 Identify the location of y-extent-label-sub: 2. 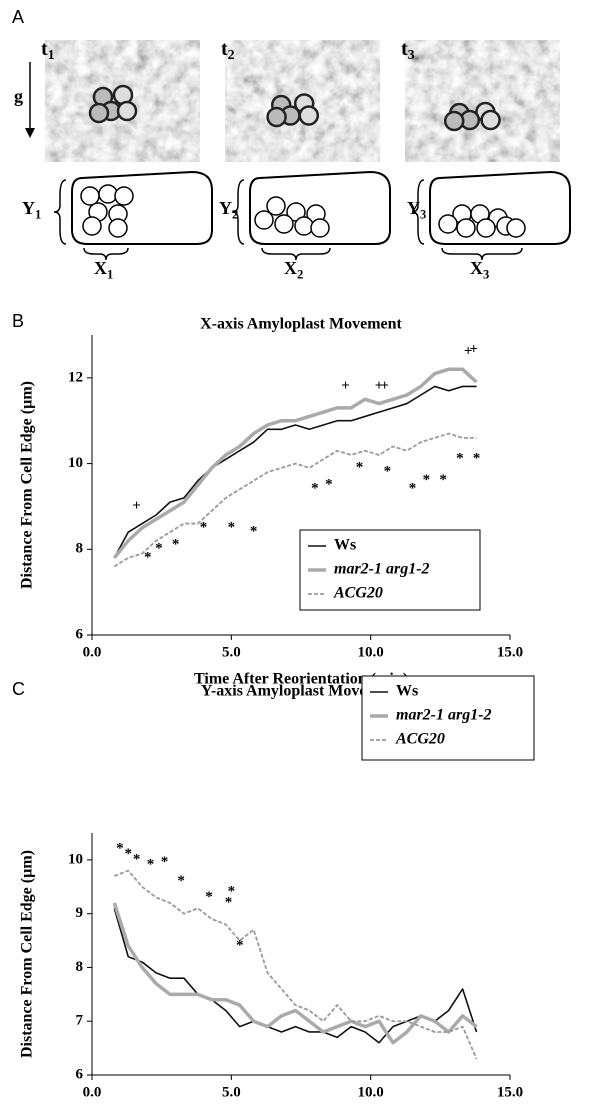
(235, 214).